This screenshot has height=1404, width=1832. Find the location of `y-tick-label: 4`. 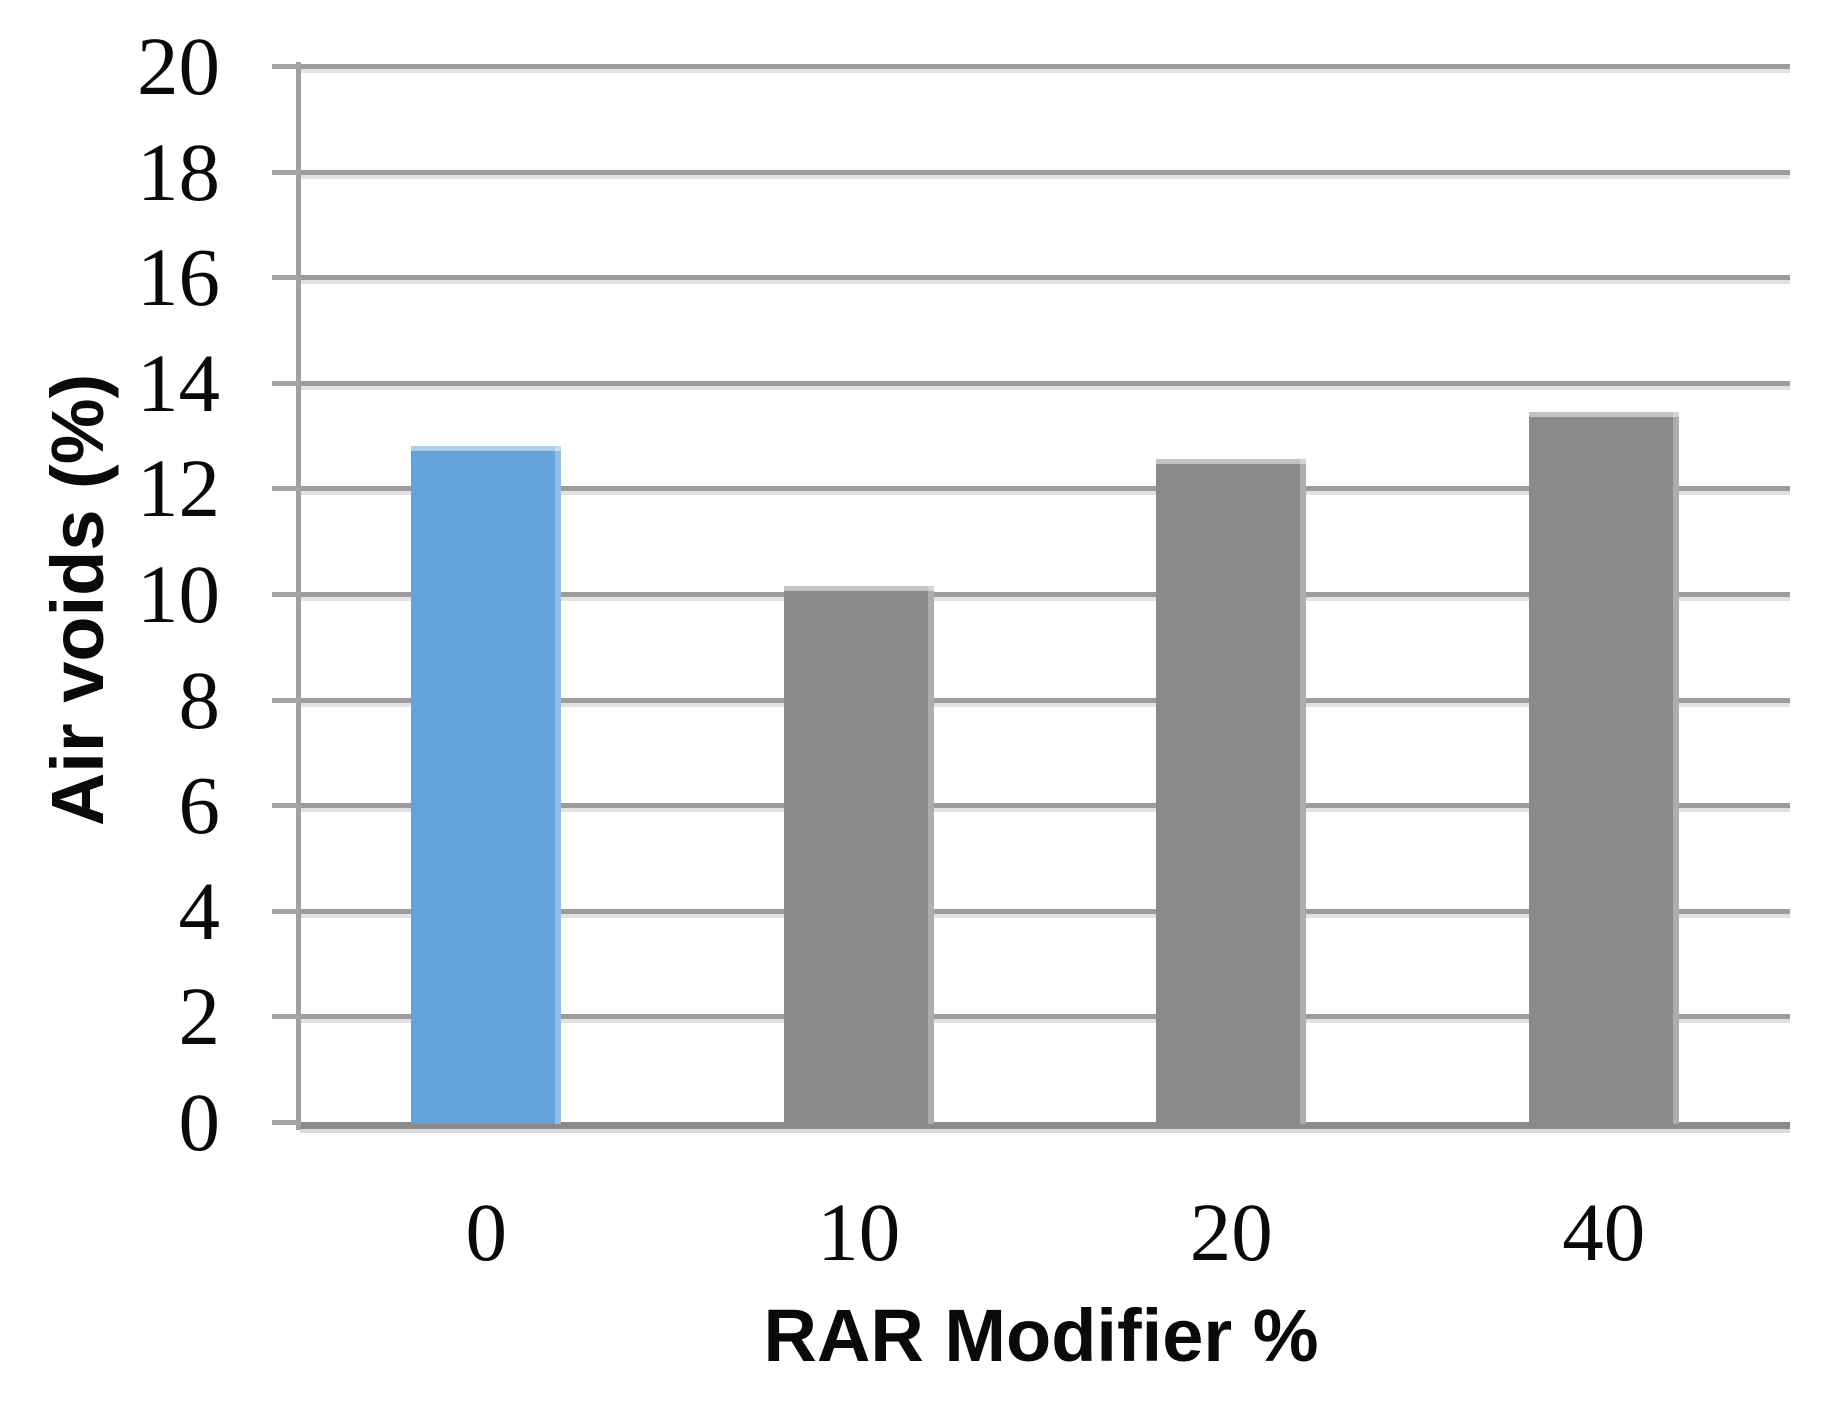

y-tick-label: 4 is located at coordinates (199, 910).